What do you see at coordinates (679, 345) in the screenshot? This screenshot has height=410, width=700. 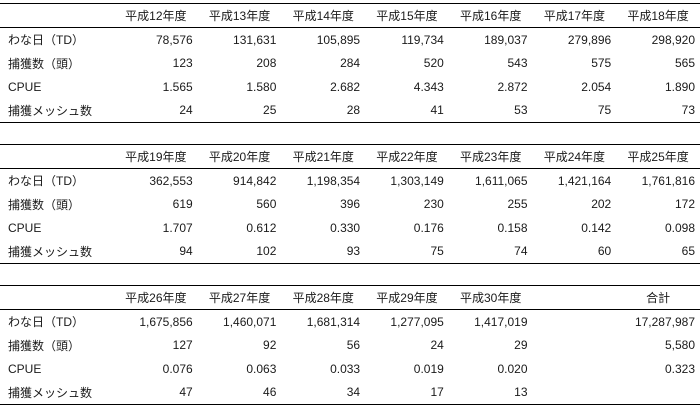 I see `data-cell: 5,580` at bounding box center [679, 345].